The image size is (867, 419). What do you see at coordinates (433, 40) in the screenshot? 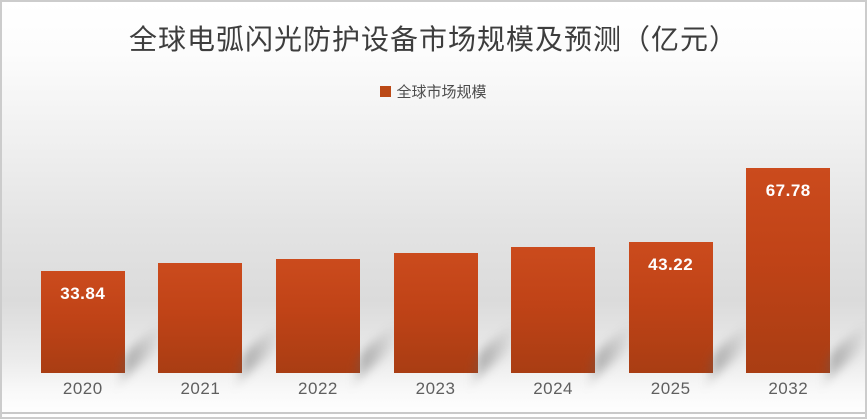
I see `chart-title: 全球电弧闪光防护设备市场规模及预测（亿元）` at bounding box center [433, 40].